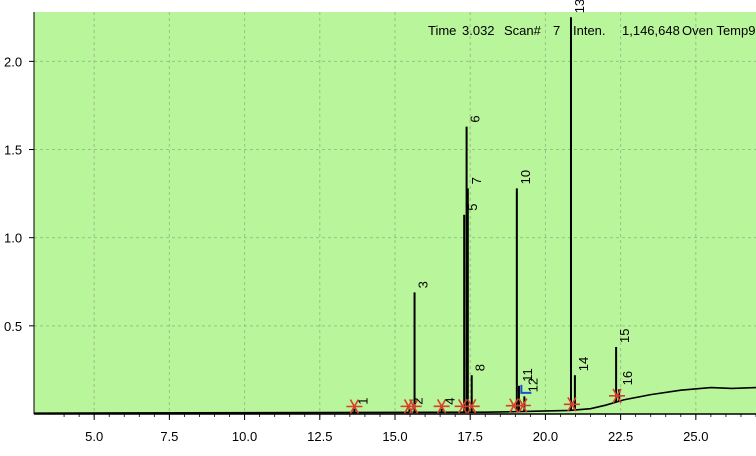 The width and height of the screenshot is (756, 456). I want to click on peak-label-2: 2, so click(417, 400).